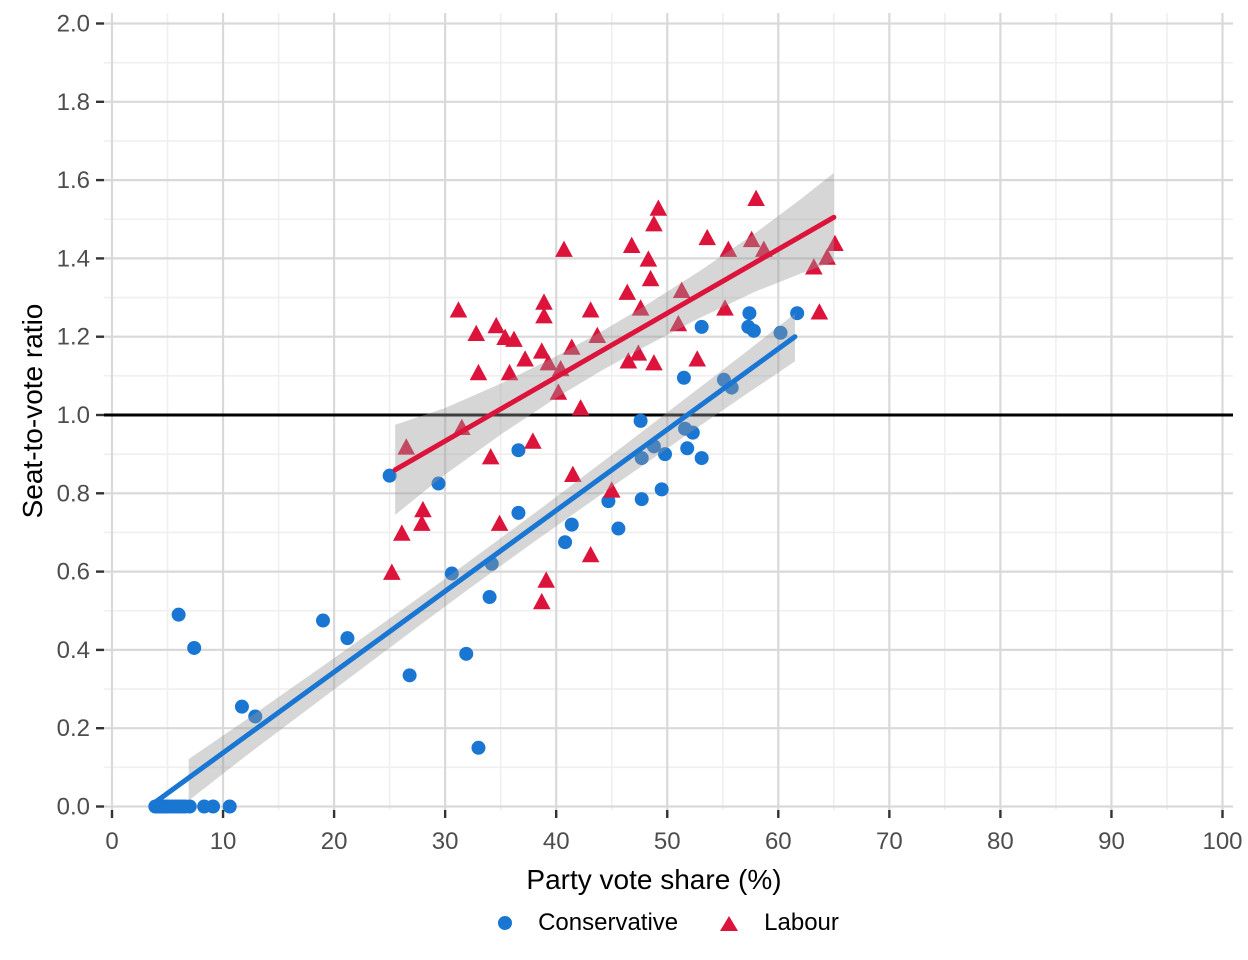  I want to click on x-tick-label: 10, so click(223, 841).